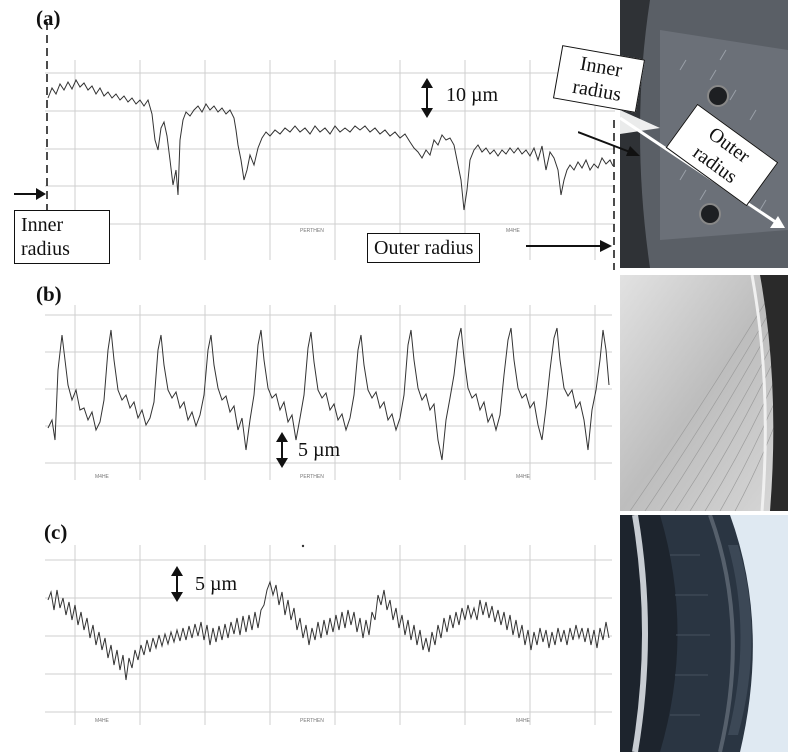  I want to click on photo-c-drawing, so click(704, 633).